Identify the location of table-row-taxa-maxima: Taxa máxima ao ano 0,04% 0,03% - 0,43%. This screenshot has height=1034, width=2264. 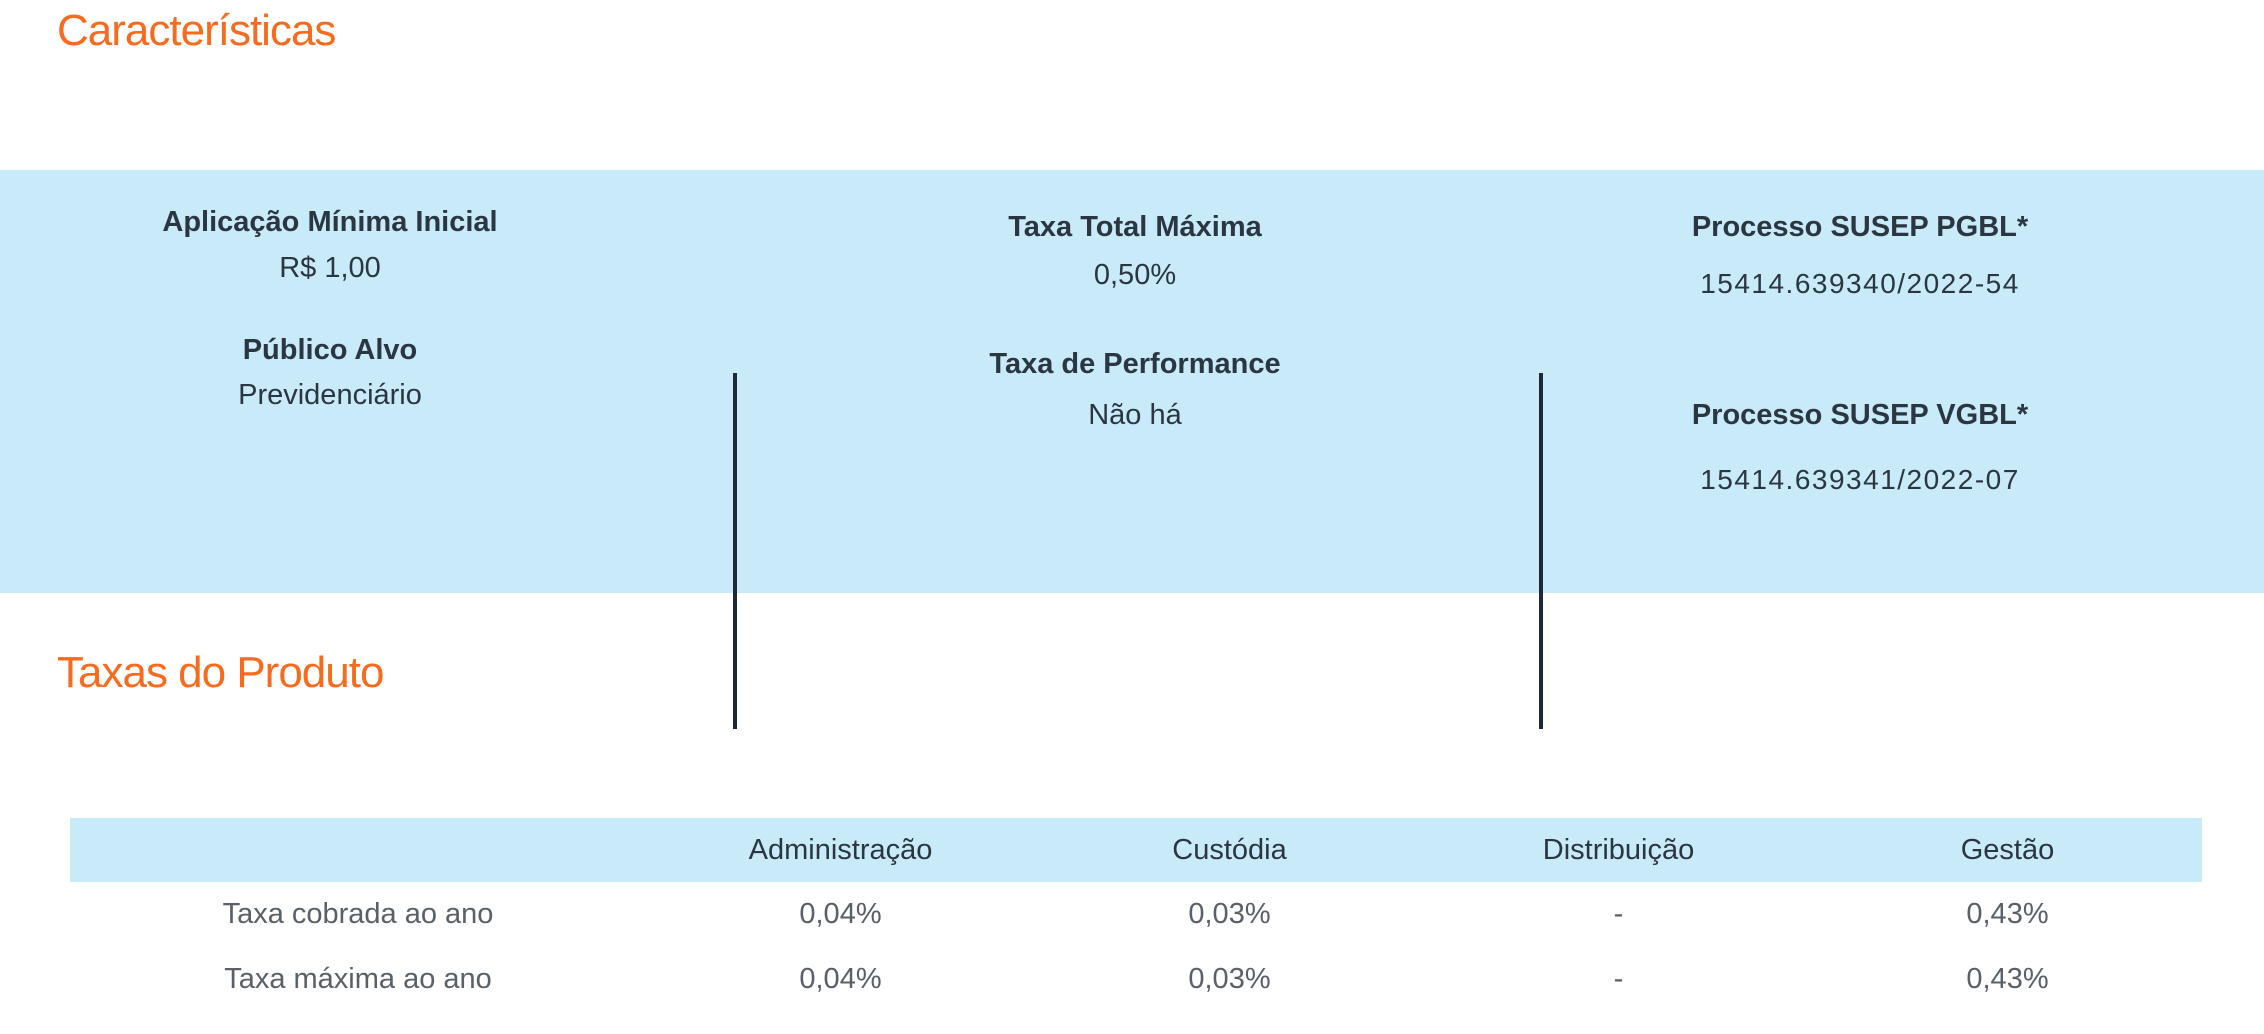
(1136, 979).